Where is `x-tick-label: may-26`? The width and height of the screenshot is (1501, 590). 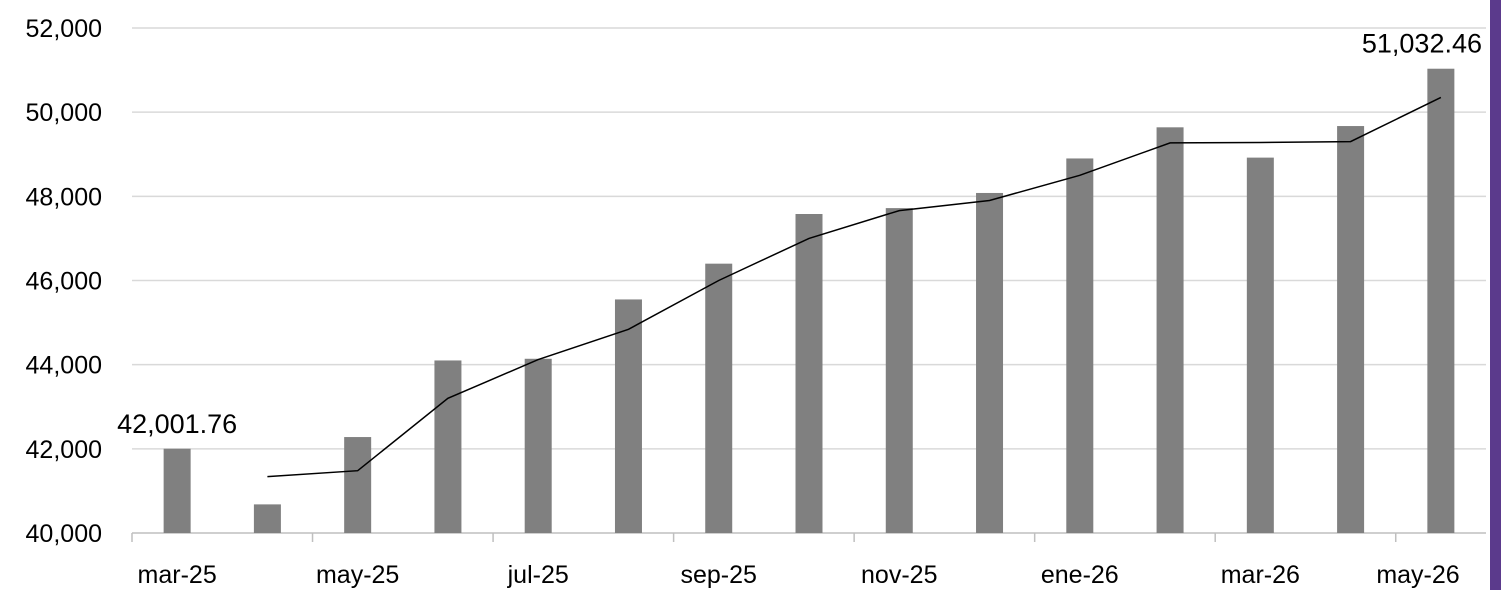
x-tick-label: may-26 is located at coordinates (1417, 575).